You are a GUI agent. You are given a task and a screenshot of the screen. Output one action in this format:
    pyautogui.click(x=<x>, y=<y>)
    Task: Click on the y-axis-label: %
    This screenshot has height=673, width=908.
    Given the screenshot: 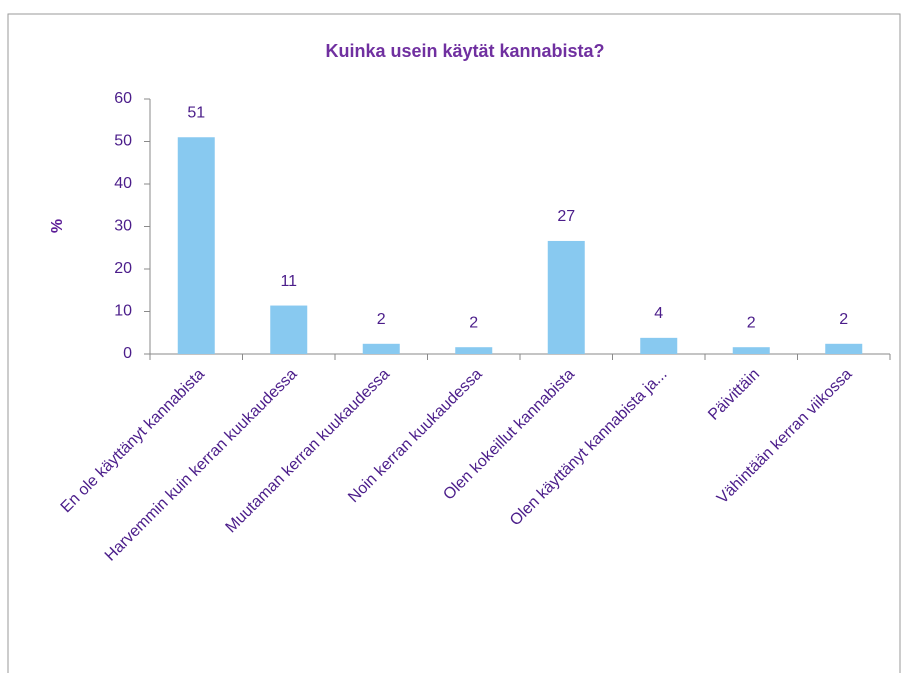 What is the action you would take?
    pyautogui.click(x=57, y=226)
    